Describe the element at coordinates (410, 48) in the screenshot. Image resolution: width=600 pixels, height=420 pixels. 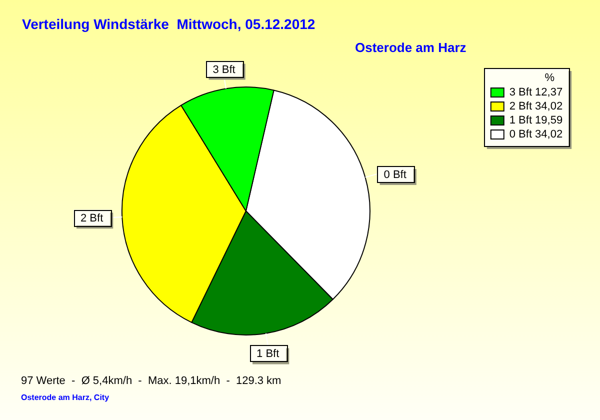
I see `chart-subtitle: Osterode am Harz` at that location.